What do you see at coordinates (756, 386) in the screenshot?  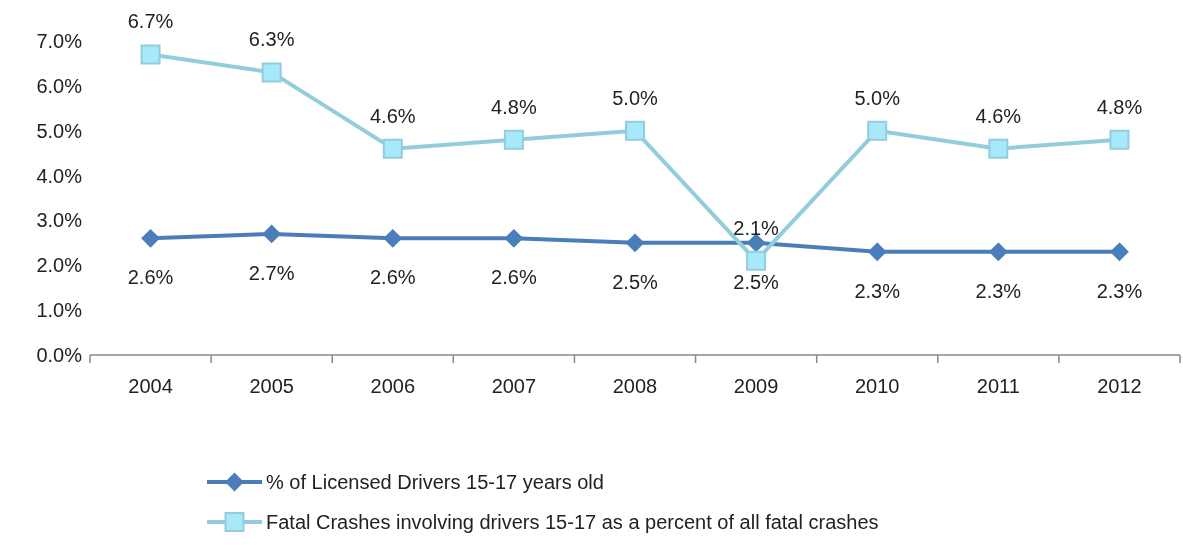 I see `x-tick-label: 2009` at bounding box center [756, 386].